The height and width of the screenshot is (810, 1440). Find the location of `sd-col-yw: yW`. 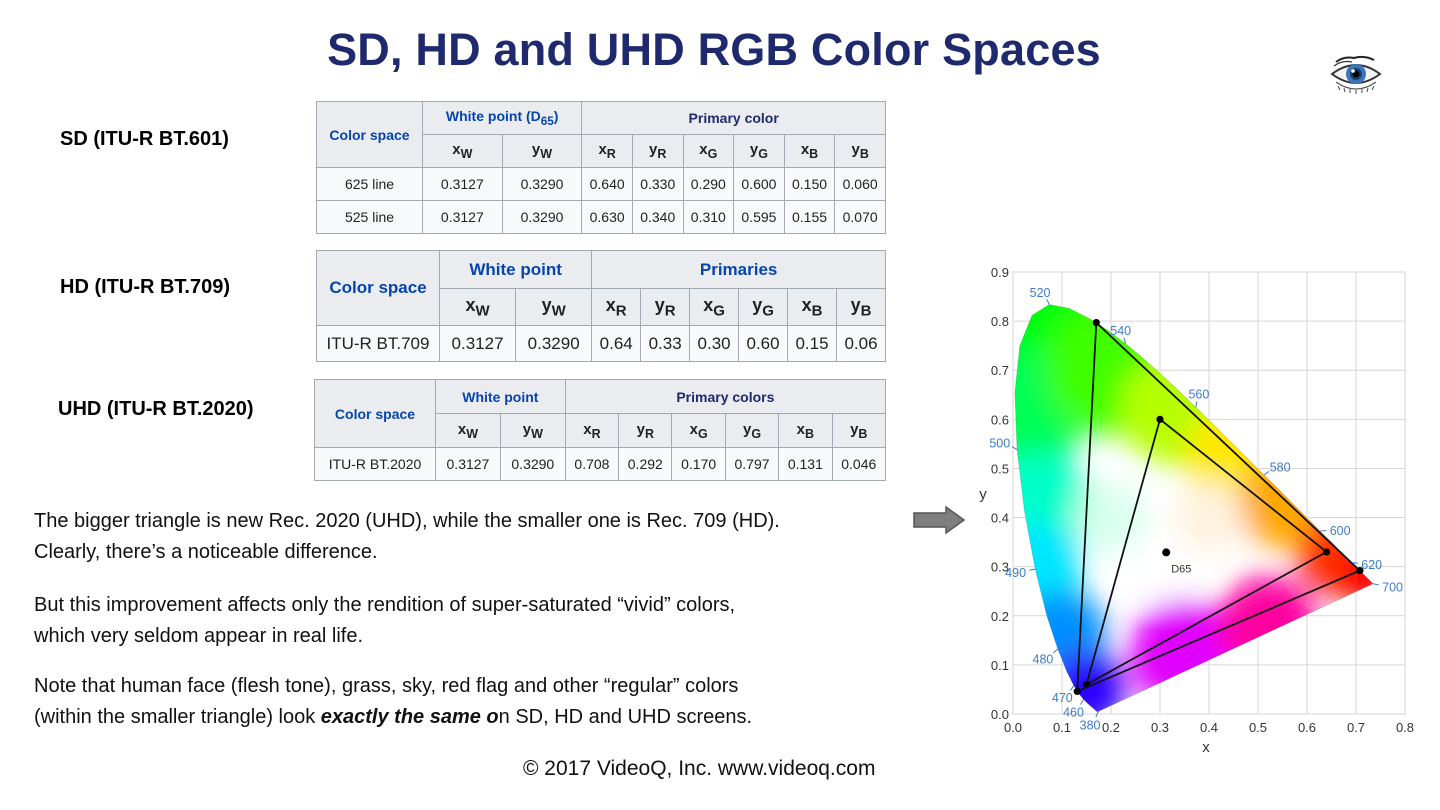

sd-col-yw: yW is located at coordinates (542, 151).